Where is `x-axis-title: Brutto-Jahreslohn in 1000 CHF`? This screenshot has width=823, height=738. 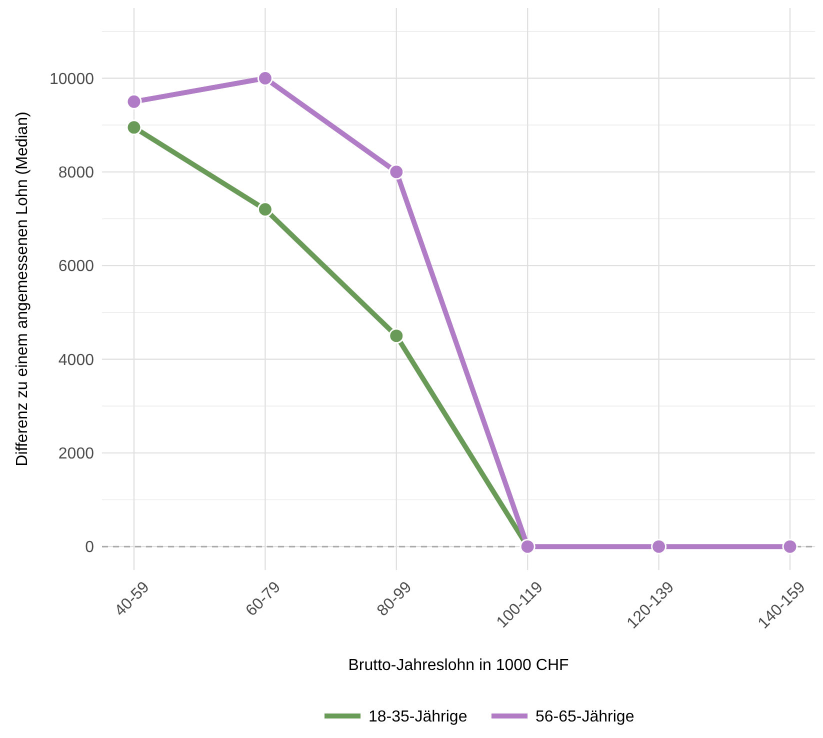
x-axis-title: Brutto-Jahreslohn in 1000 CHF is located at coordinates (458, 665).